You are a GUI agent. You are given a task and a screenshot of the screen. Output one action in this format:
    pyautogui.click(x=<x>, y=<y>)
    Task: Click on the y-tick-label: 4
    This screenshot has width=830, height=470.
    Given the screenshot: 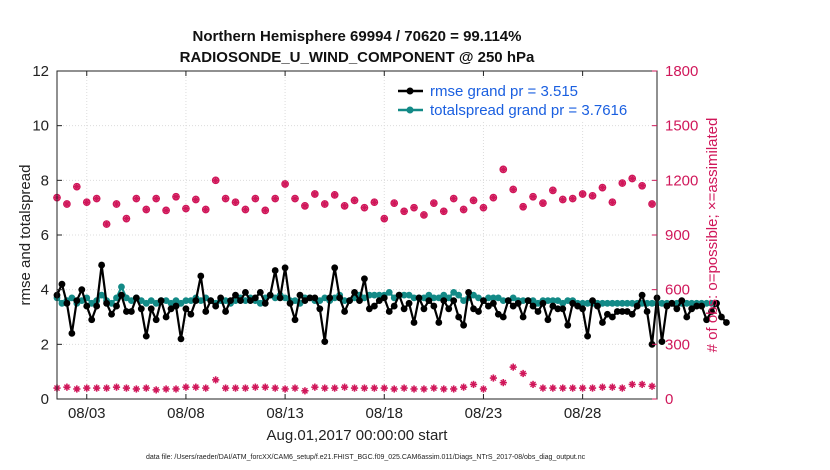 What is the action you would take?
    pyautogui.click(x=45, y=290)
    